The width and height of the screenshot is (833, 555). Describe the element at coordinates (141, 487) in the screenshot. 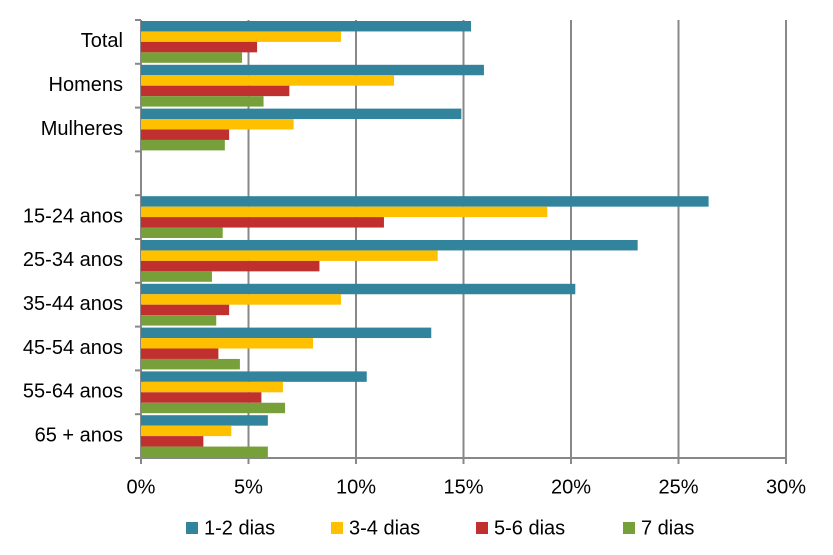

I see `x-tick-label: 0%` at that location.